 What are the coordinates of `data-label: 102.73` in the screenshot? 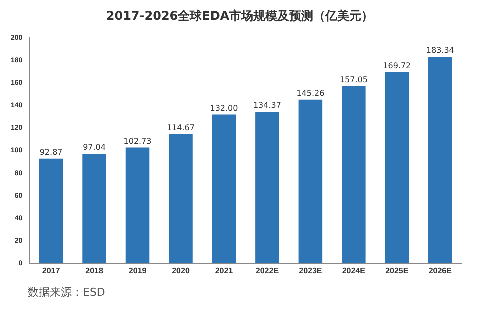 It's located at (138, 141).